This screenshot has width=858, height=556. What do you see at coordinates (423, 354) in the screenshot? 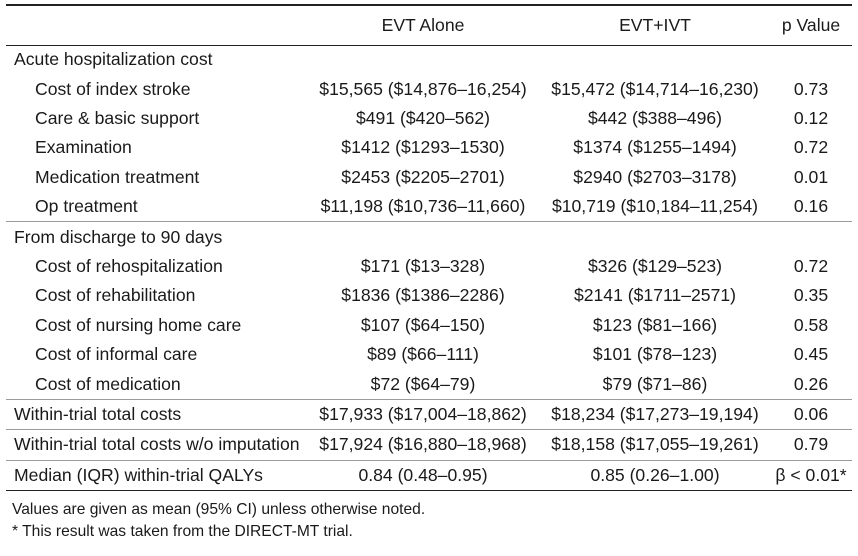
I see `cell-evt-alone: $89 ($66–111)` at bounding box center [423, 354].